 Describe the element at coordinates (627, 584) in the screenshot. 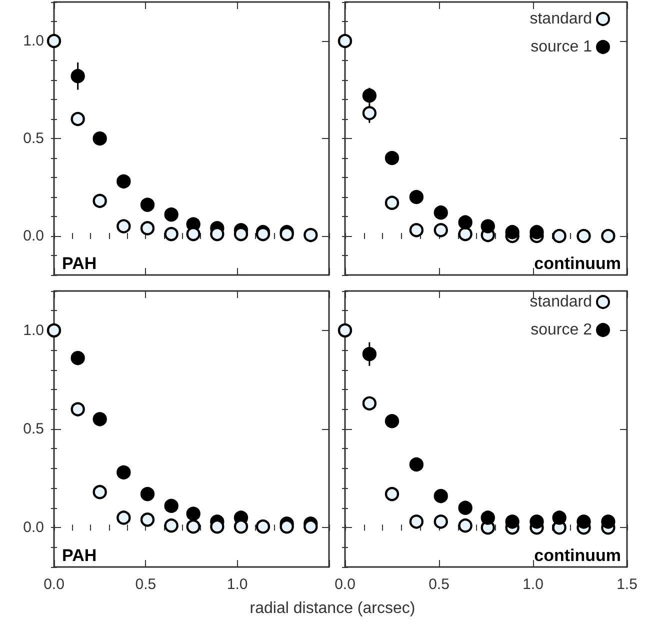

I see `x-tick-label: 1.5` at that location.